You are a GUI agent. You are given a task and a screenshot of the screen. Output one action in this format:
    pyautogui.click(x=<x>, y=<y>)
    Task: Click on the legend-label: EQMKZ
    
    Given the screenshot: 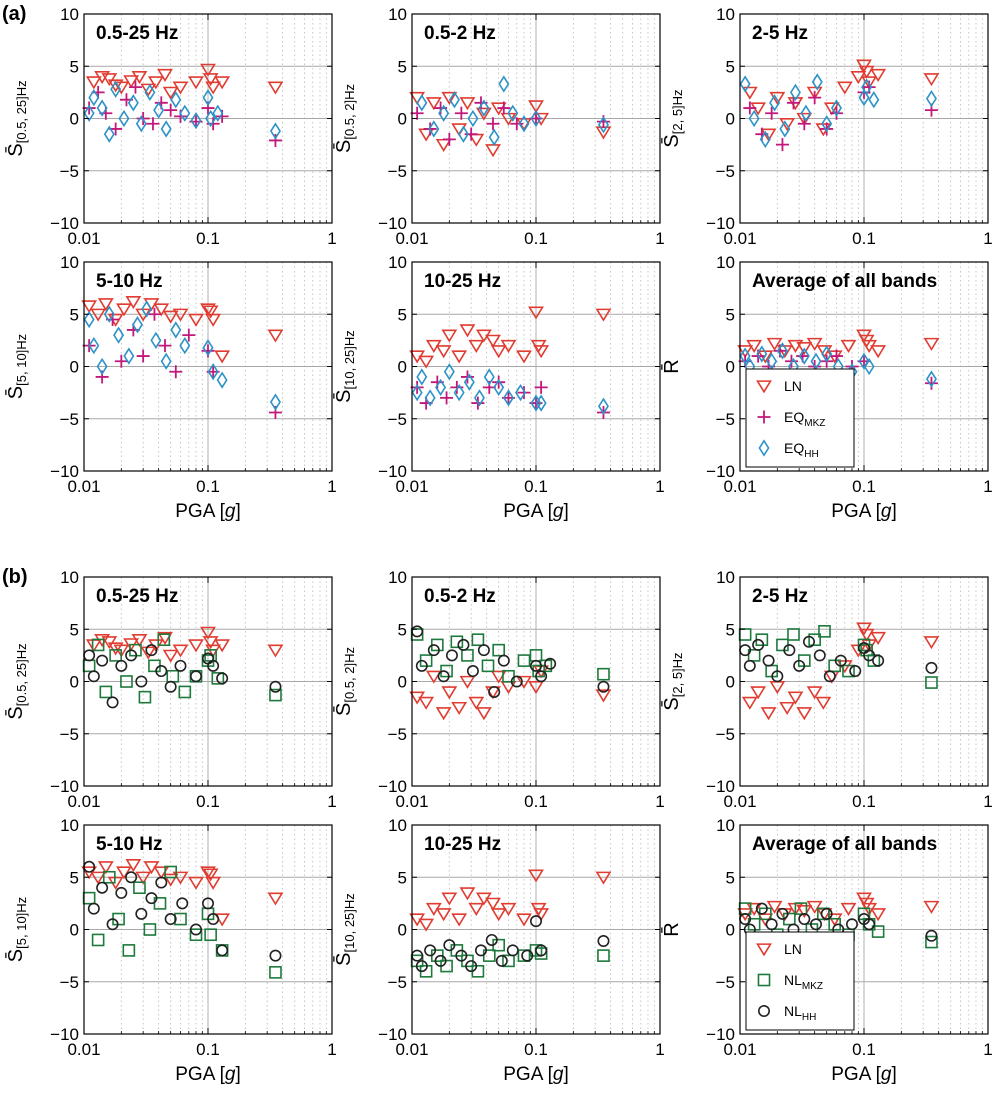 What is the action you would take?
    pyautogui.click(x=804, y=419)
    